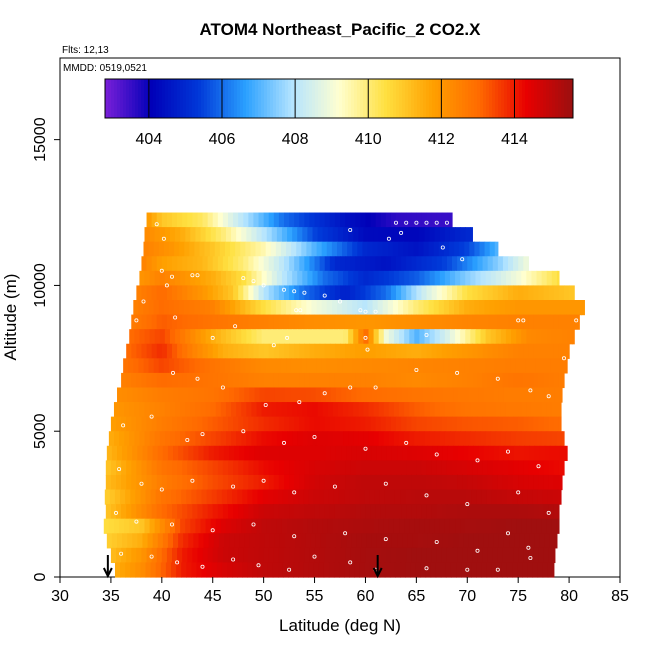 The height and width of the screenshot is (650, 650). What do you see at coordinates (335, 468) in the screenshot?
I see `heatmap-band` at bounding box center [335, 468].